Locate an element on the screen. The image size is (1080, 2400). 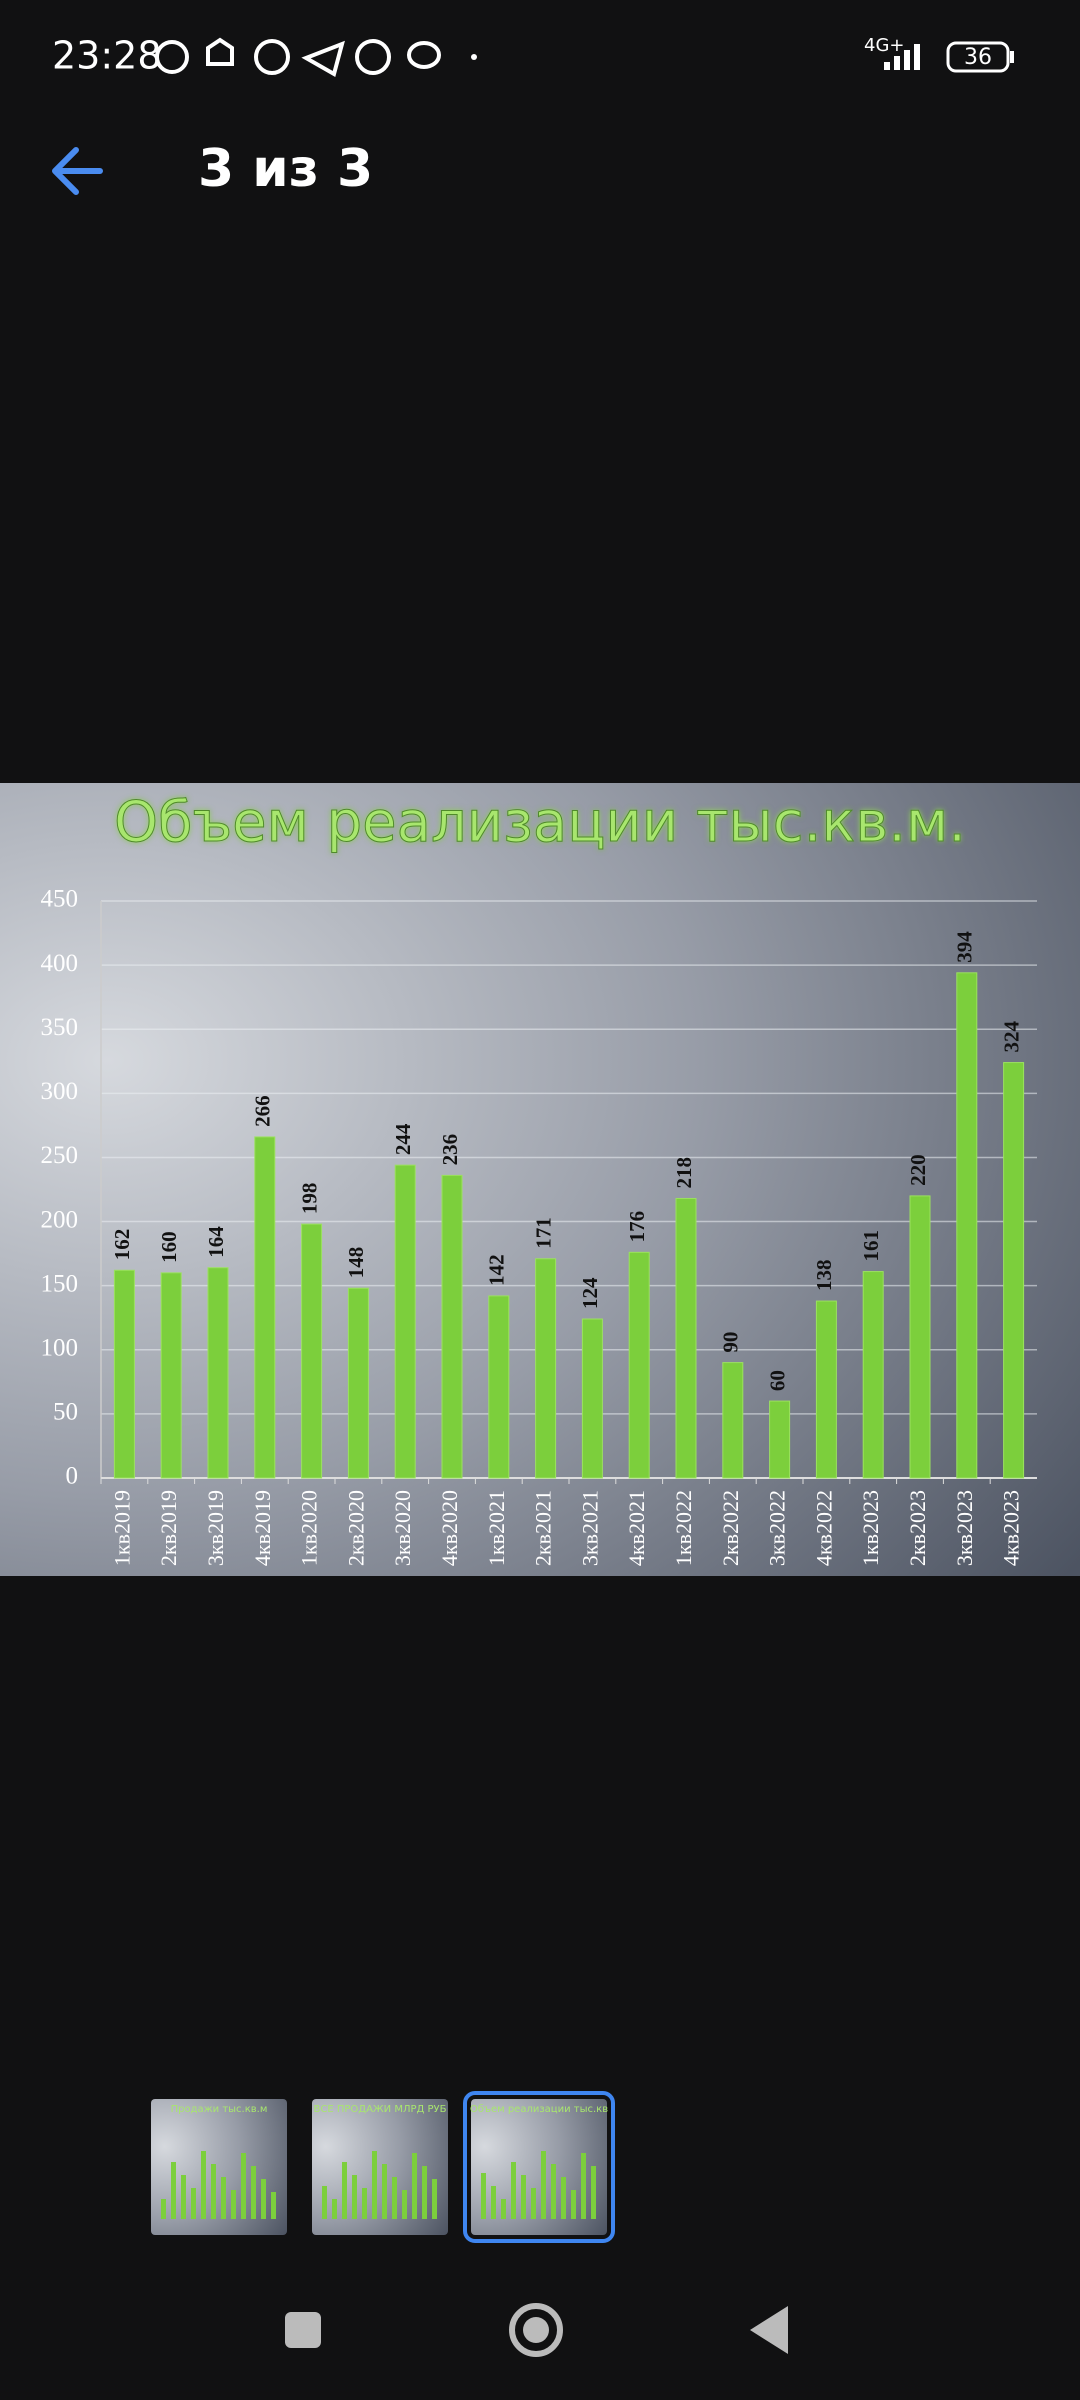
thumbnail-selected-border is located at coordinates (539, 2167).